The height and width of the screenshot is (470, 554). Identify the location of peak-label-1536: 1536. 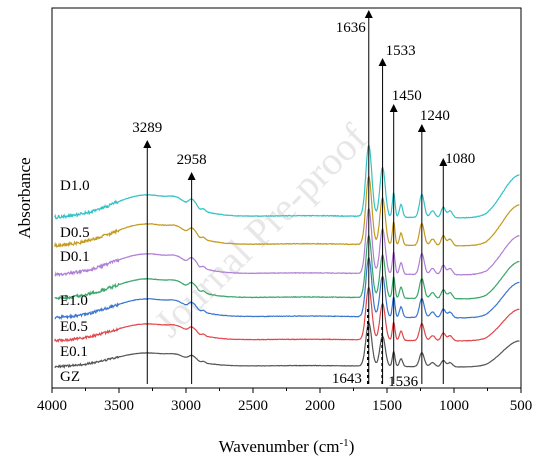
(403, 382).